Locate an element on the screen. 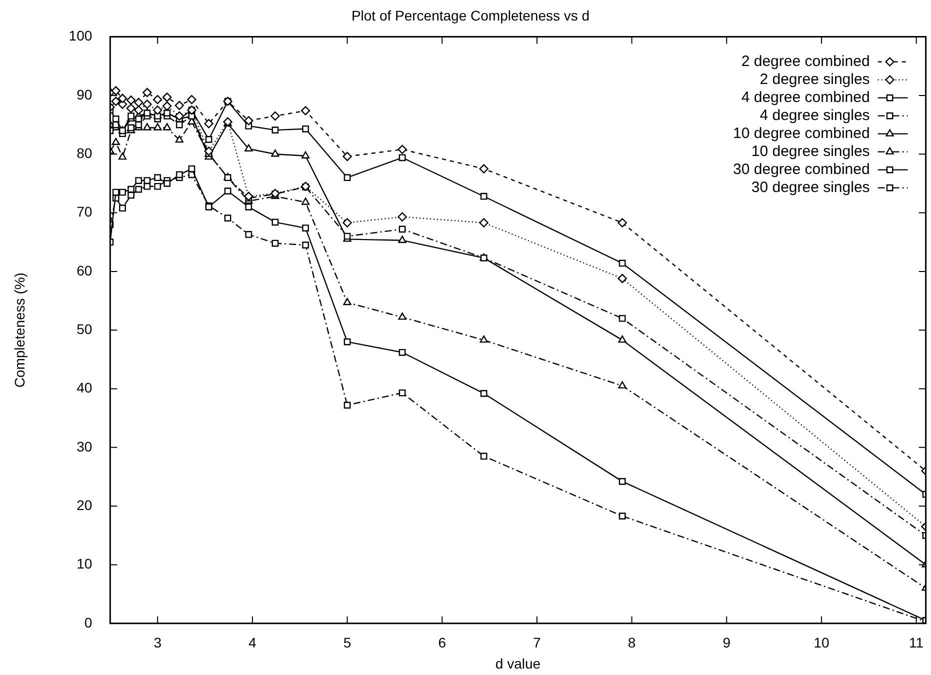  chart-title: Plot of Percentage Completeness vs d is located at coordinates (470, 15).